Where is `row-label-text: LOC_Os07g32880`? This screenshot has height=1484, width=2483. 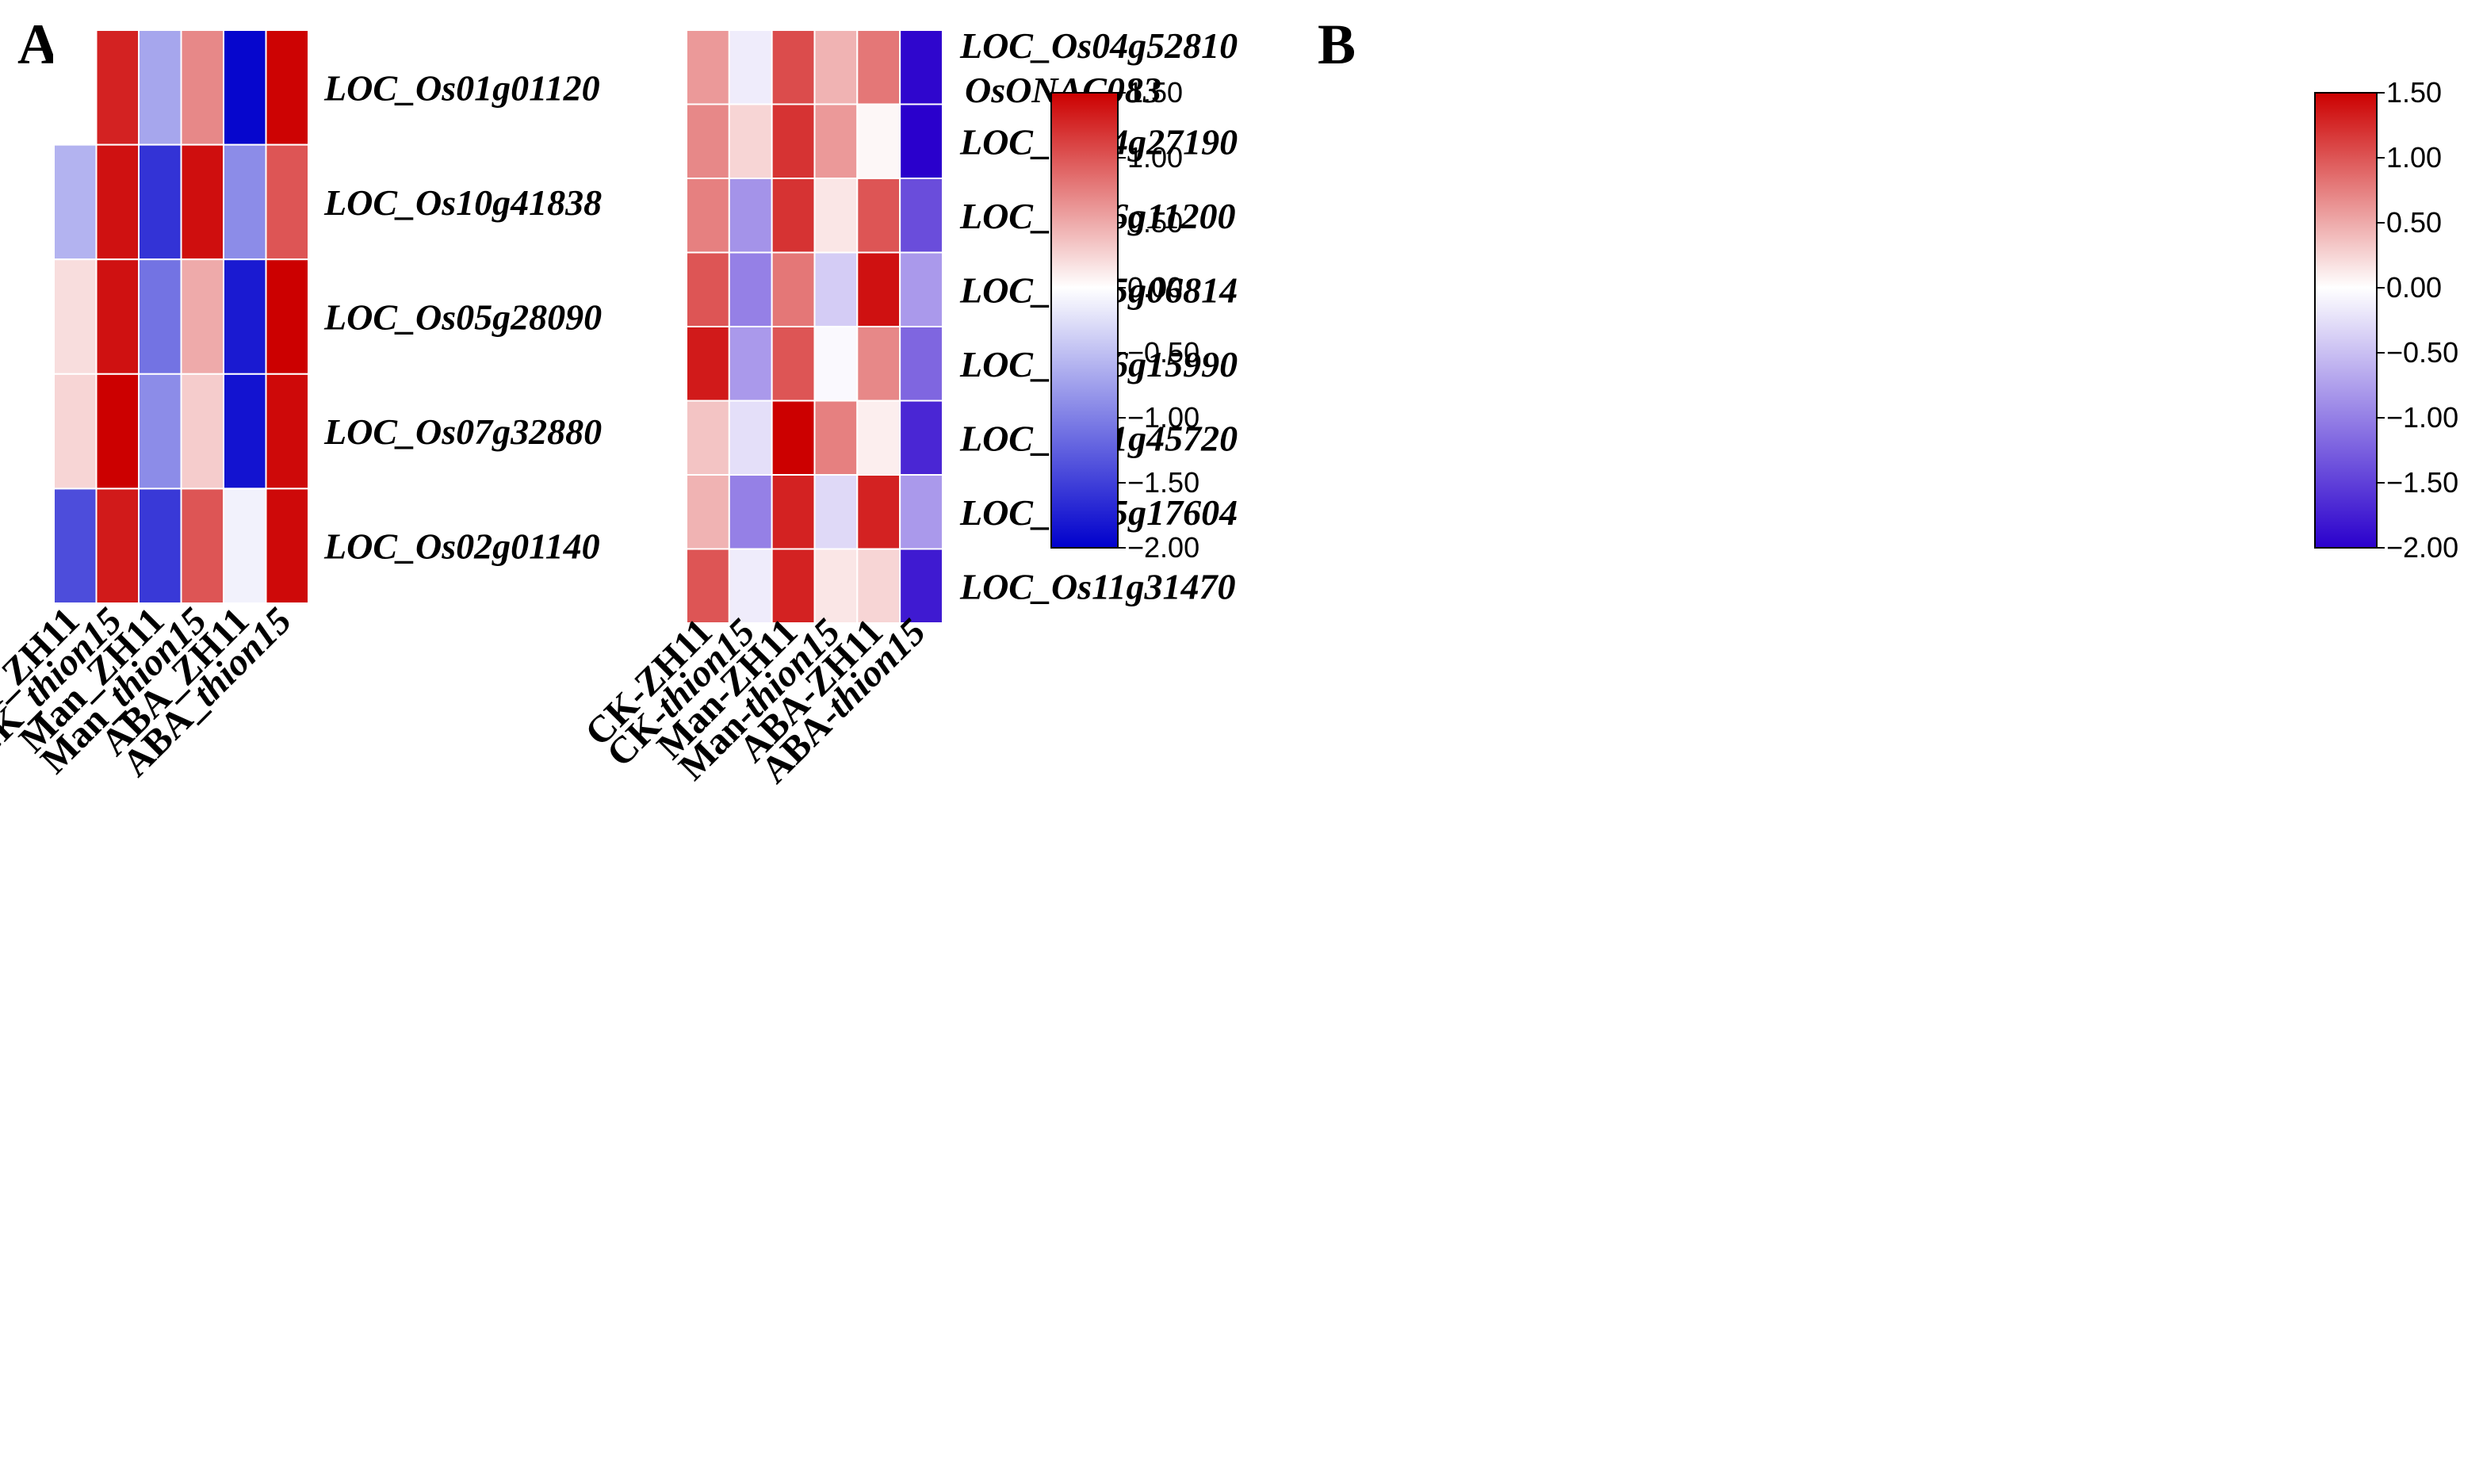
row-label-text: LOC_Os07g32880 is located at coordinates (462, 431).